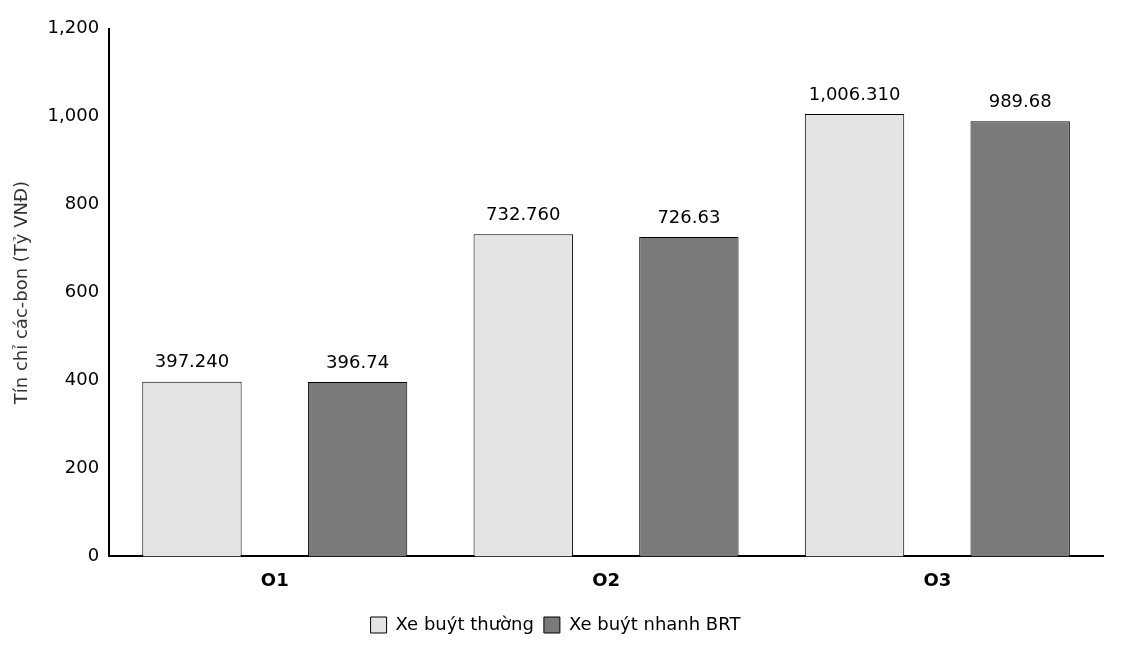  I want to click on x-tick-label: O2, so click(606, 579).